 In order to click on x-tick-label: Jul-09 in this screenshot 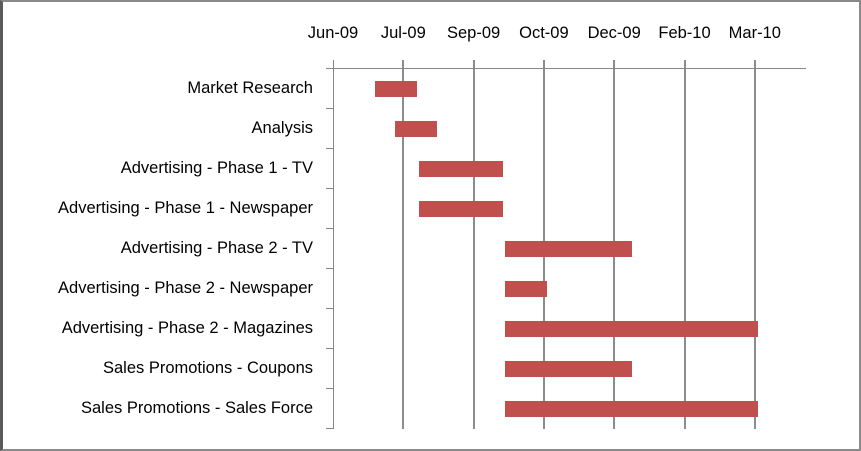, I will do `click(403, 33)`.